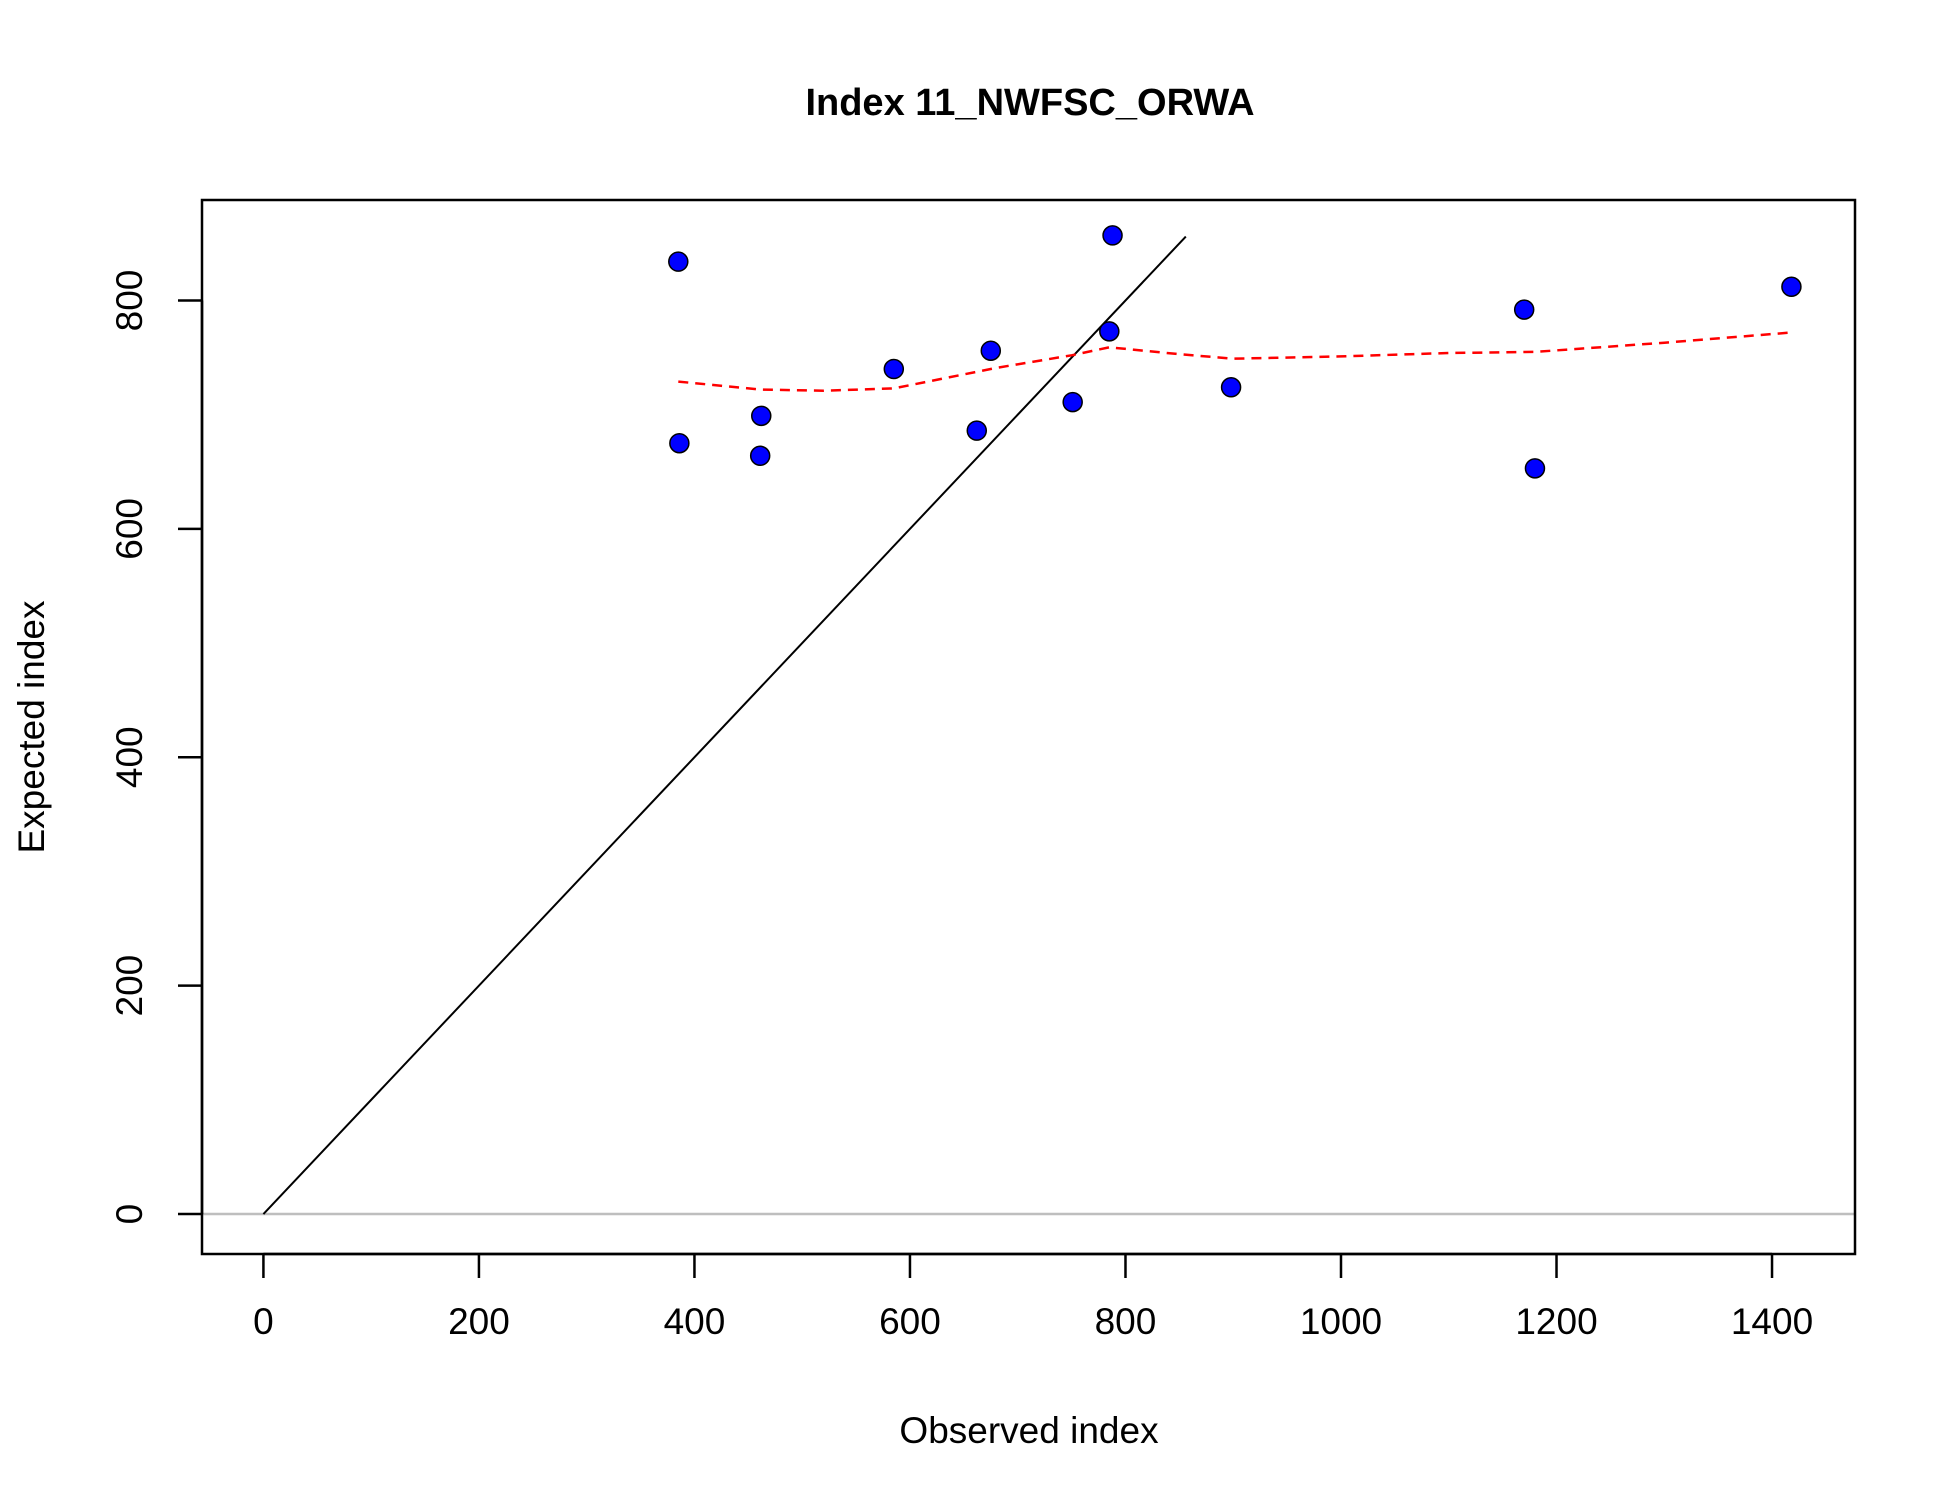 This screenshot has width=1950, height=1500. What do you see at coordinates (129, 757) in the screenshot?
I see `y-tick-label: 400` at bounding box center [129, 757].